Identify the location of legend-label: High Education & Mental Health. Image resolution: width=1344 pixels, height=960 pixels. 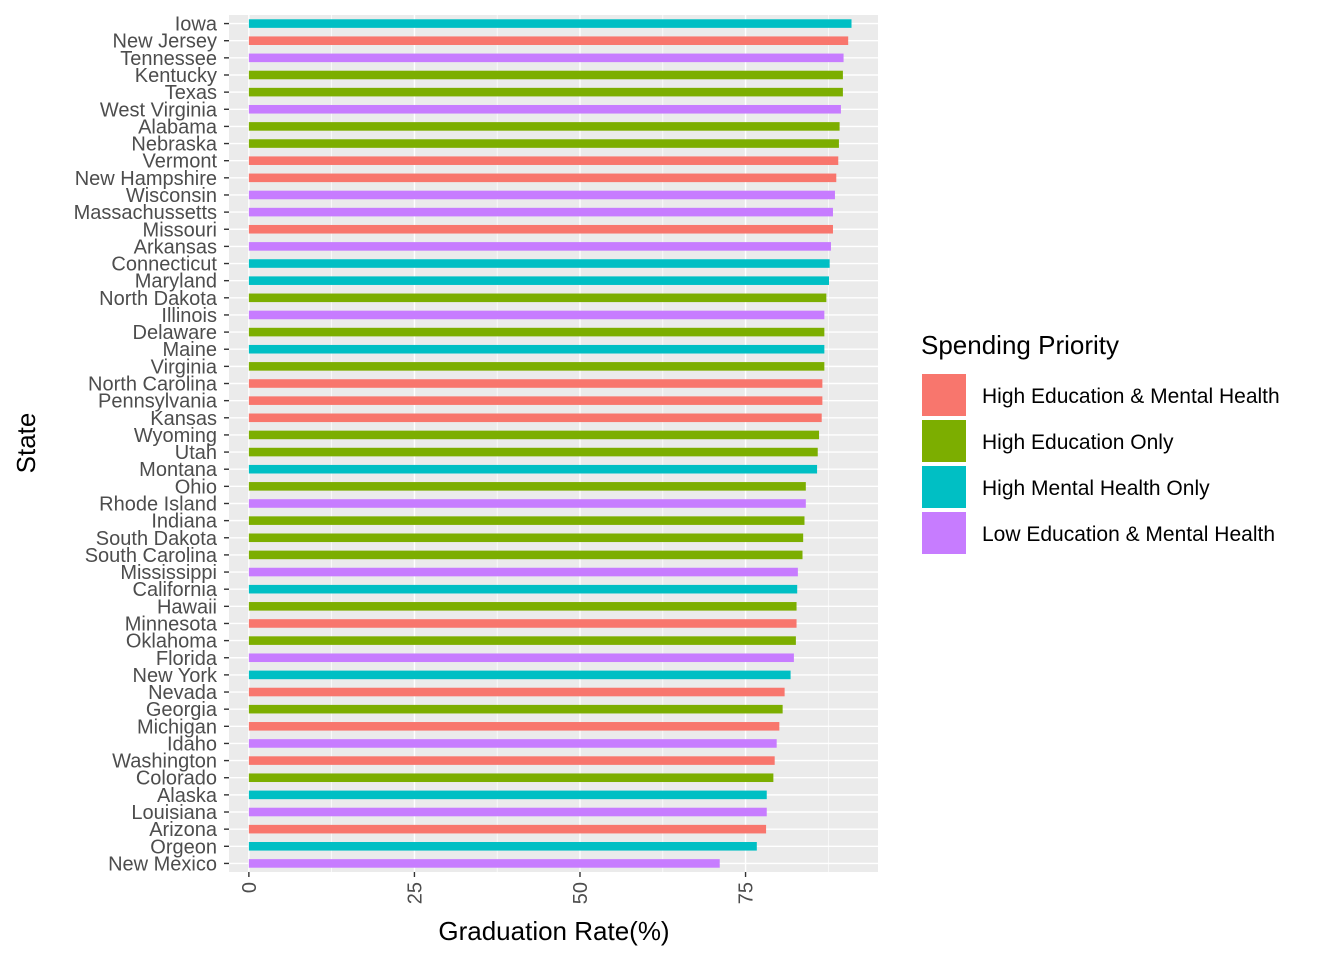
(1131, 396).